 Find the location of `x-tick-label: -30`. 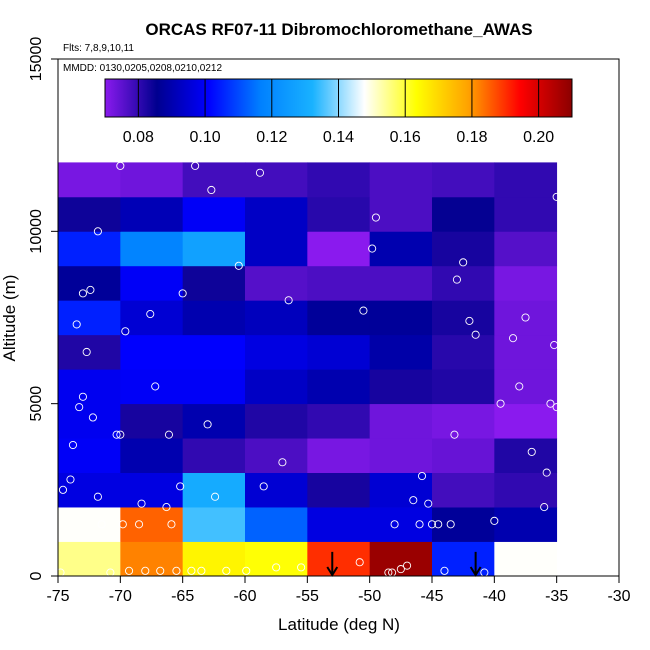

x-tick-label: -30 is located at coordinates (618, 596).